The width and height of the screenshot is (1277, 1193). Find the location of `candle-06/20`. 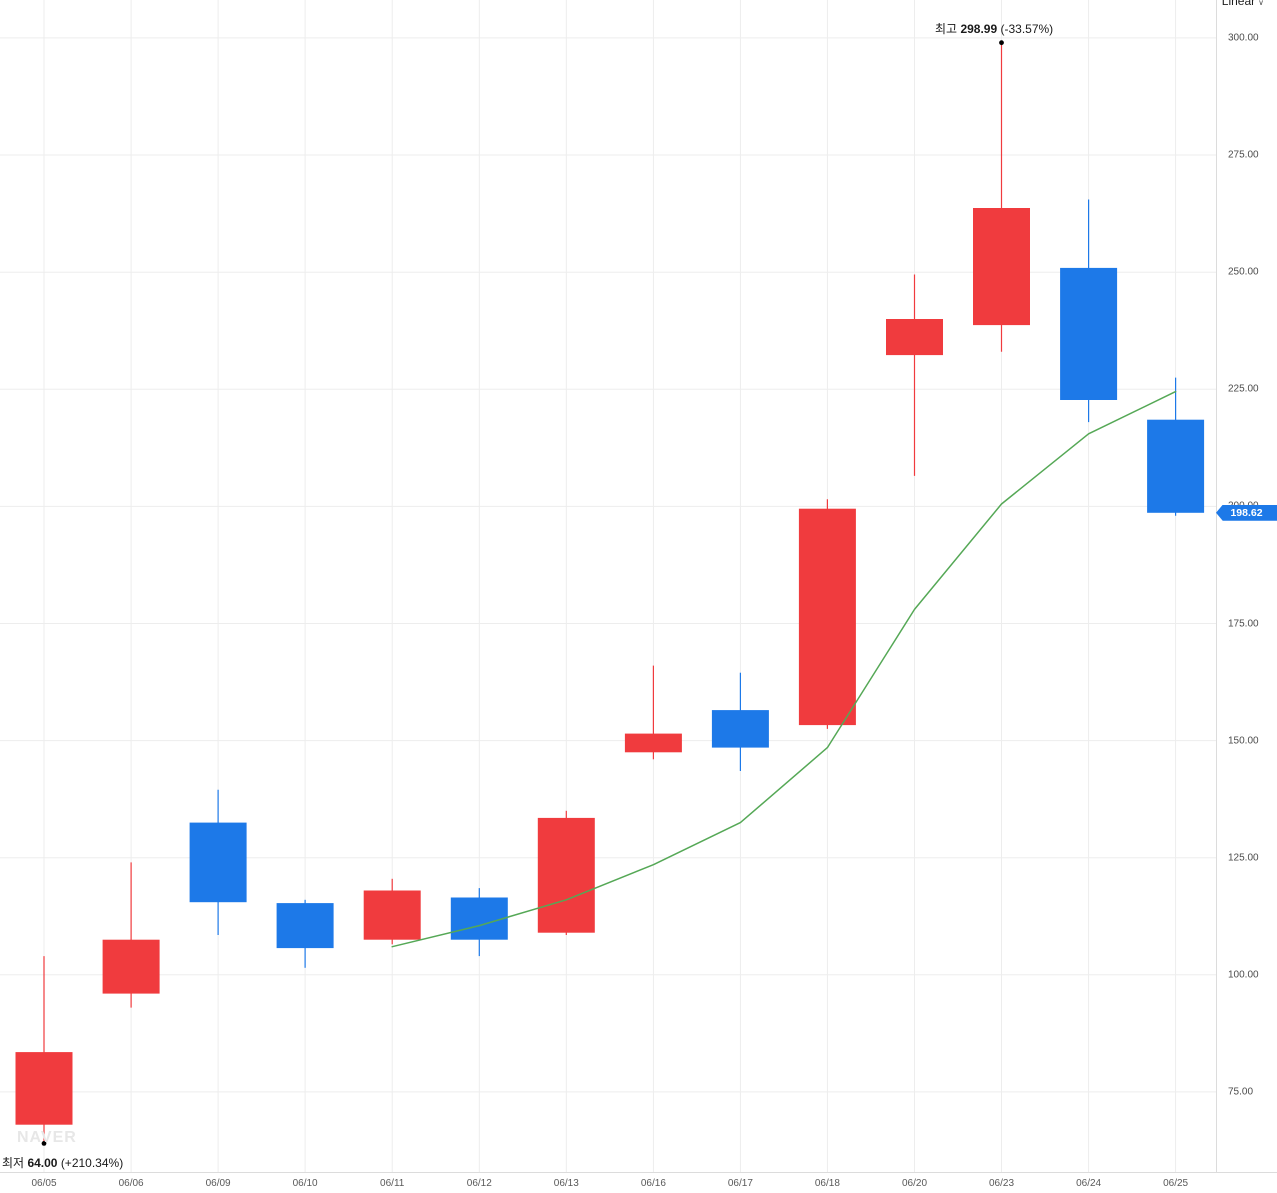

candle-06/20 is located at coordinates (914, 375).